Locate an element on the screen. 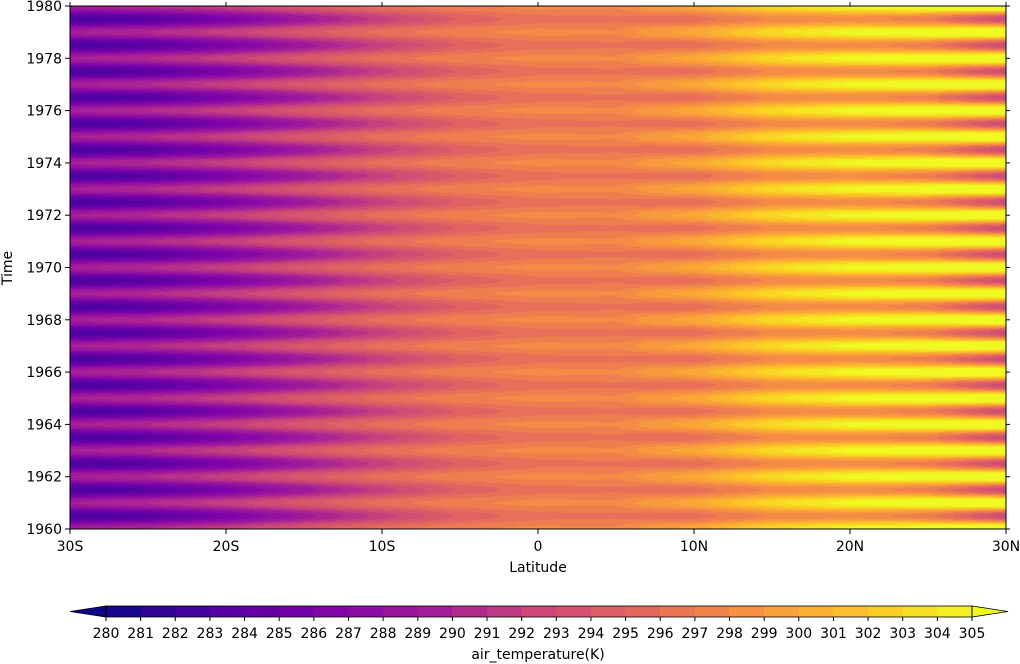  colorbar-tick-label: 293 is located at coordinates (556, 634).